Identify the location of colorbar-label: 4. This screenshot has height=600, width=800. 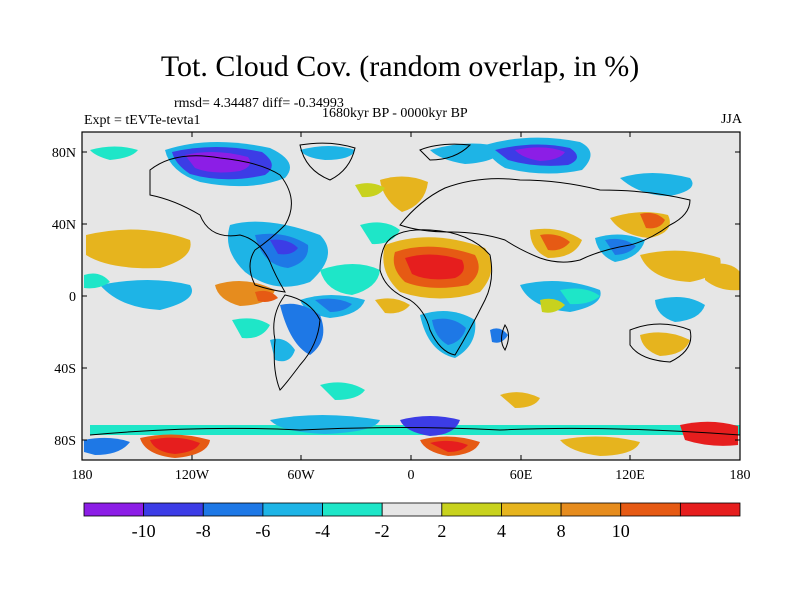
(501, 531).